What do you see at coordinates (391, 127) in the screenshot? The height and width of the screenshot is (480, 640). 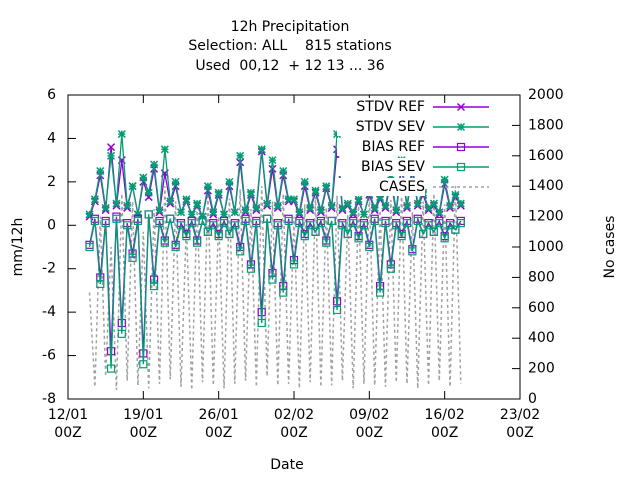 I see `legend-label: STDV SEV` at bounding box center [391, 127].